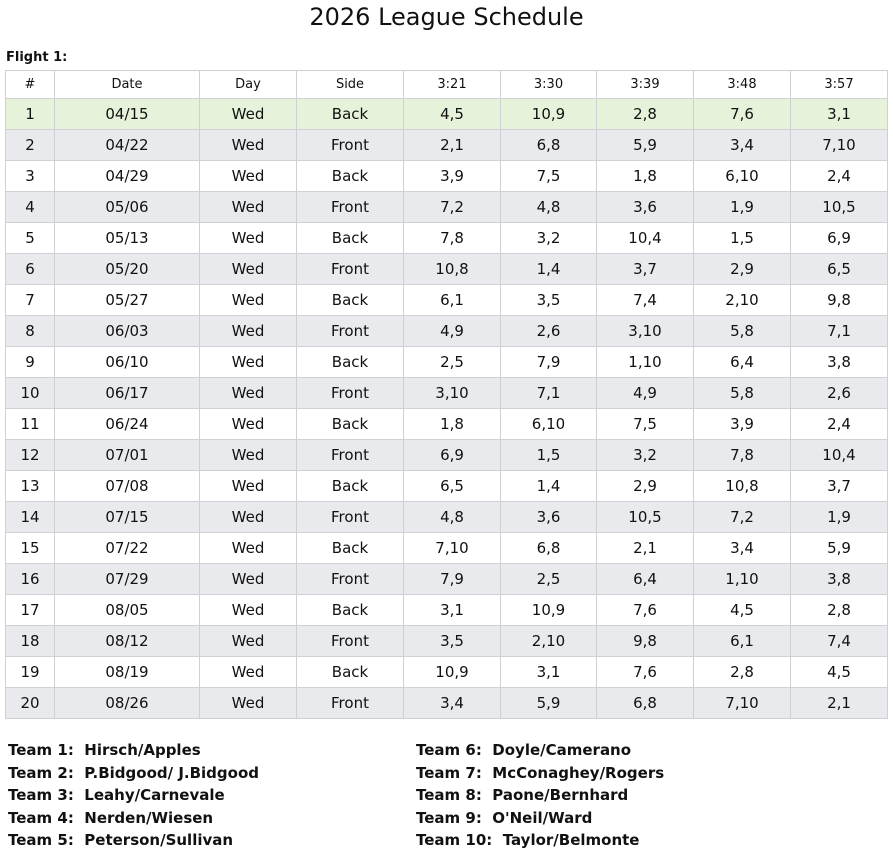 The width and height of the screenshot is (893, 853). Describe the element at coordinates (645, 207) in the screenshot. I see `table-cell: 3,6` at that location.